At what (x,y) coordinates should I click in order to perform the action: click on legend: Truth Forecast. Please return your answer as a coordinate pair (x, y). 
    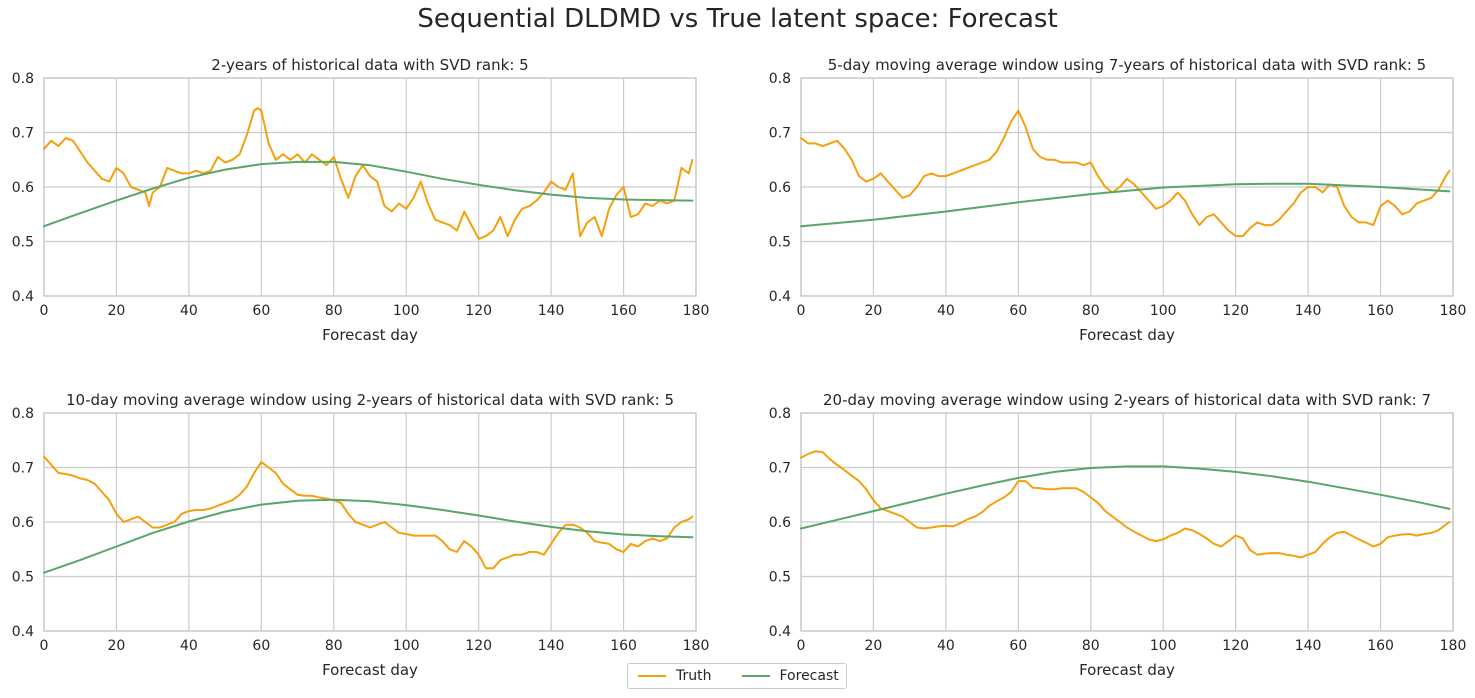
    Looking at the image, I should click on (737, 676).